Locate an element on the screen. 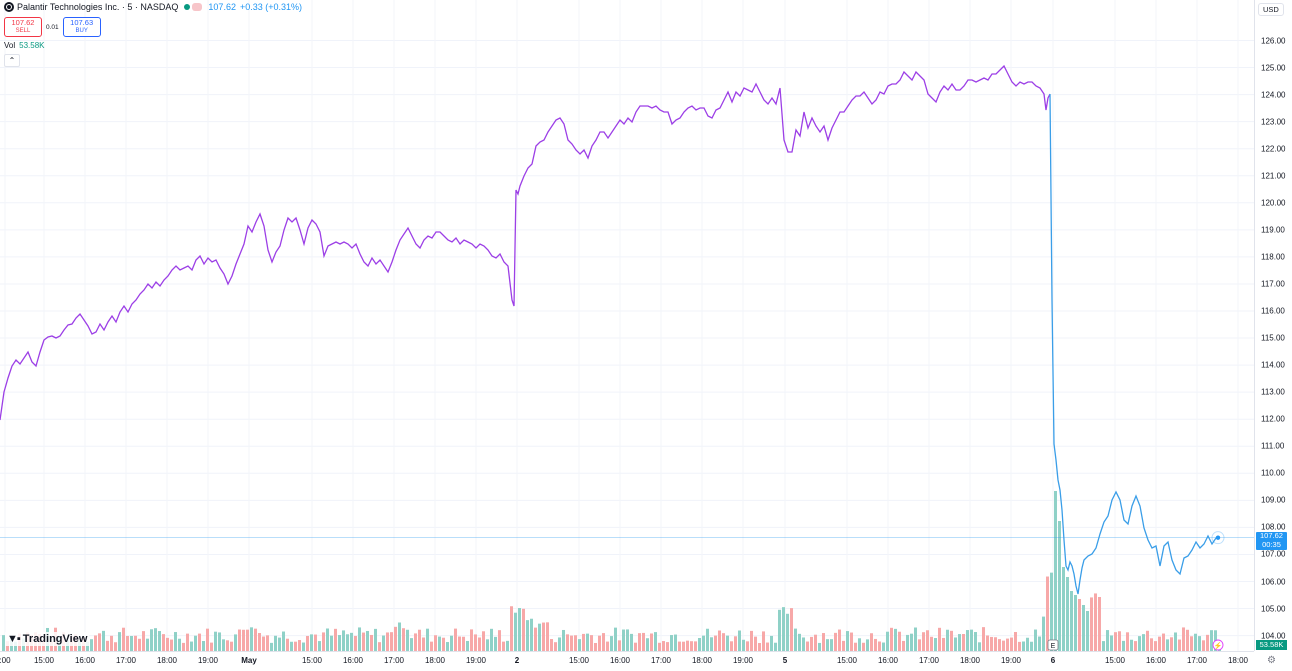 Image resolution: width=1292 pixels, height=671 pixels. time-tick: 17:00 is located at coordinates (394, 660).